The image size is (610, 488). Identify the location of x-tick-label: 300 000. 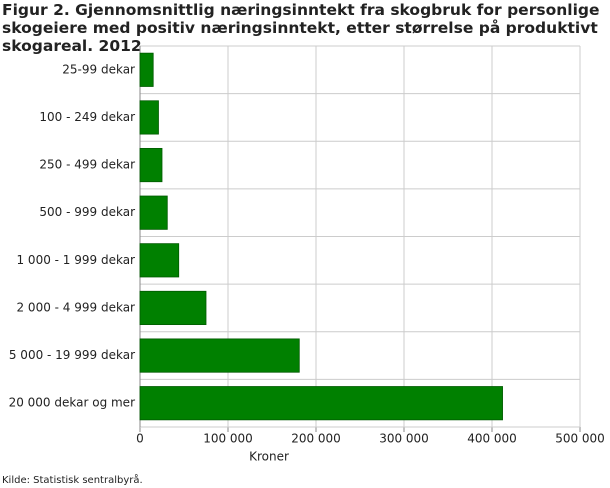
(404, 439).